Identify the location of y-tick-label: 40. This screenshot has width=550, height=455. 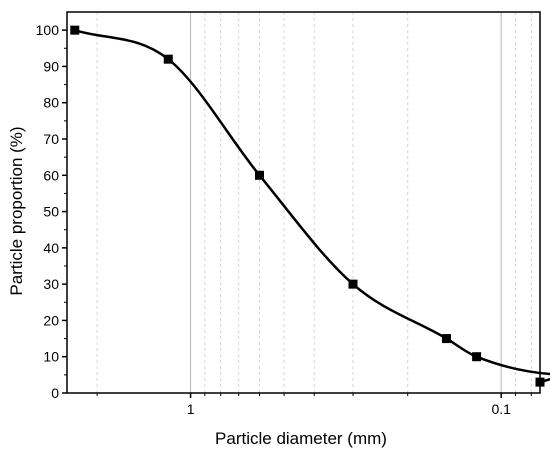
(51, 248).